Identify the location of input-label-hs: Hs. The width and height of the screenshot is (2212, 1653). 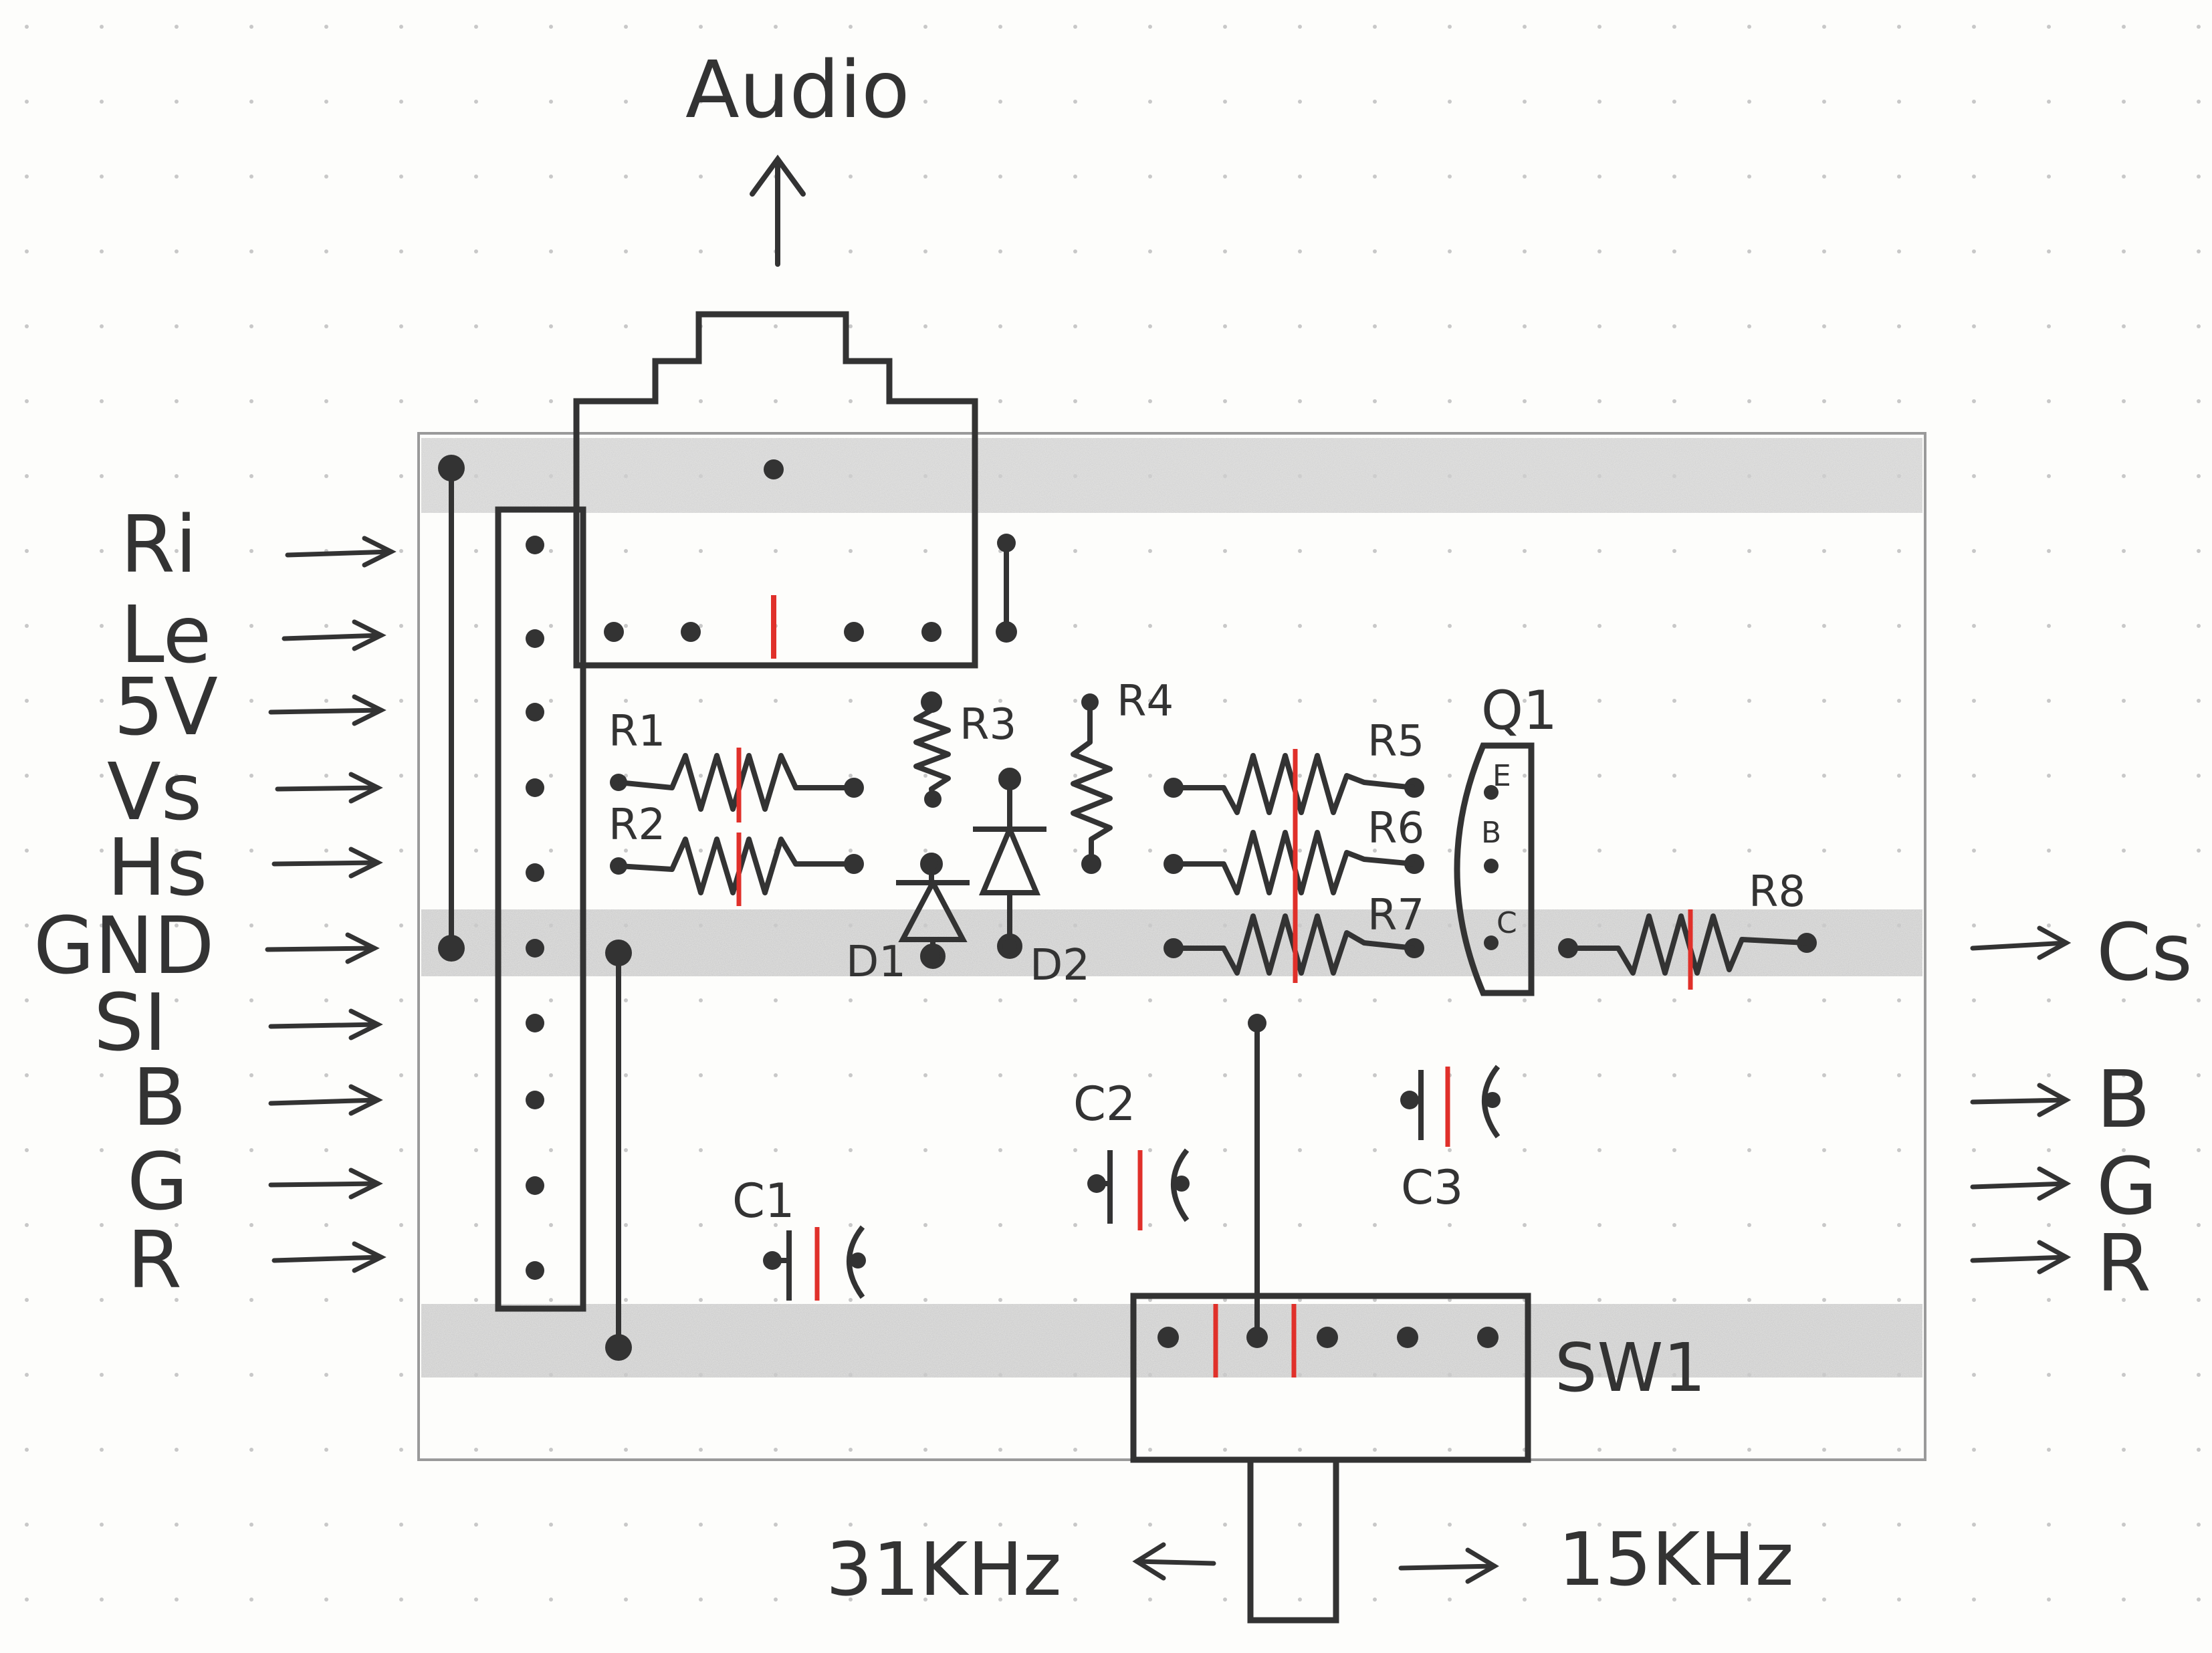
(157, 867).